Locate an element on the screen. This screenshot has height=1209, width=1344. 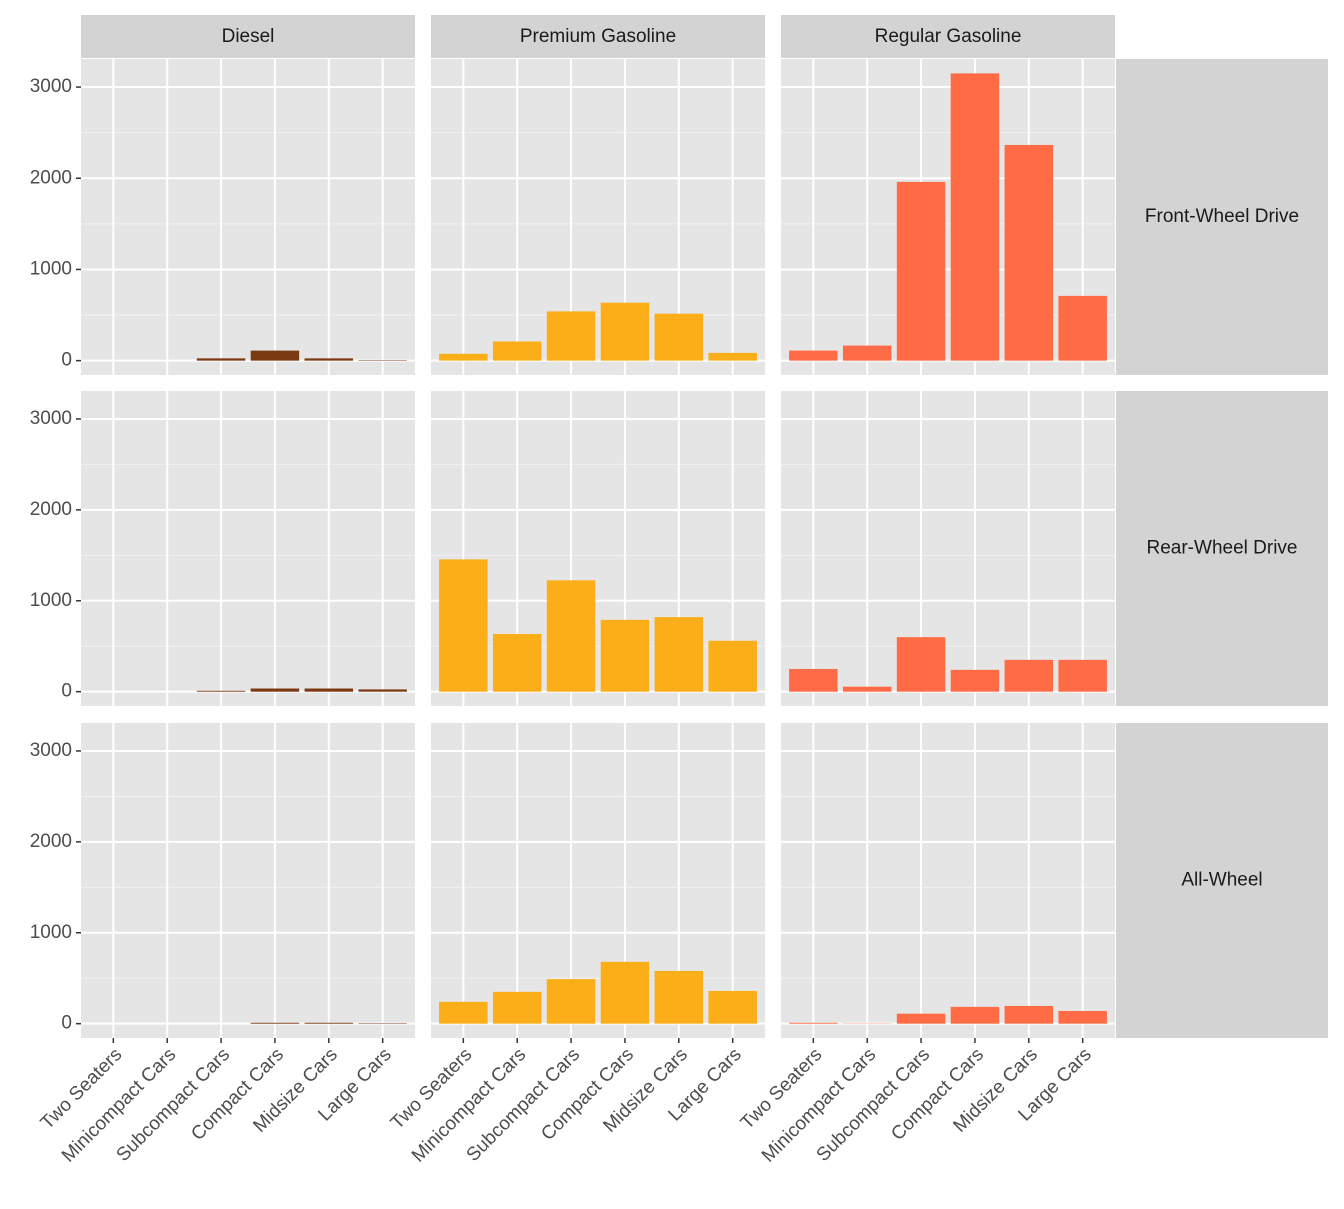
row-strip-label: Rear-Wheel Drive is located at coordinates (1222, 548).